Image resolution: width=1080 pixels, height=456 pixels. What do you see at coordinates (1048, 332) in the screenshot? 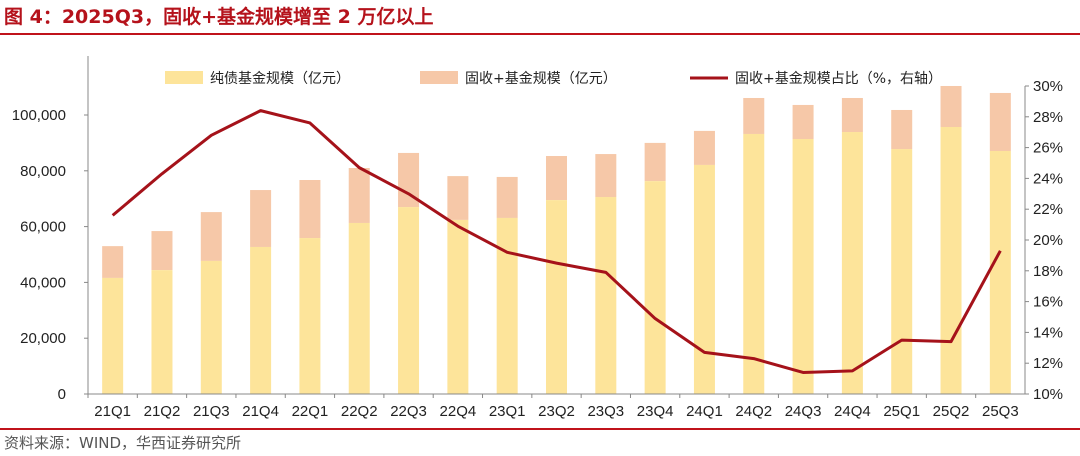
I see `right-tick-label: 14%` at bounding box center [1048, 332].